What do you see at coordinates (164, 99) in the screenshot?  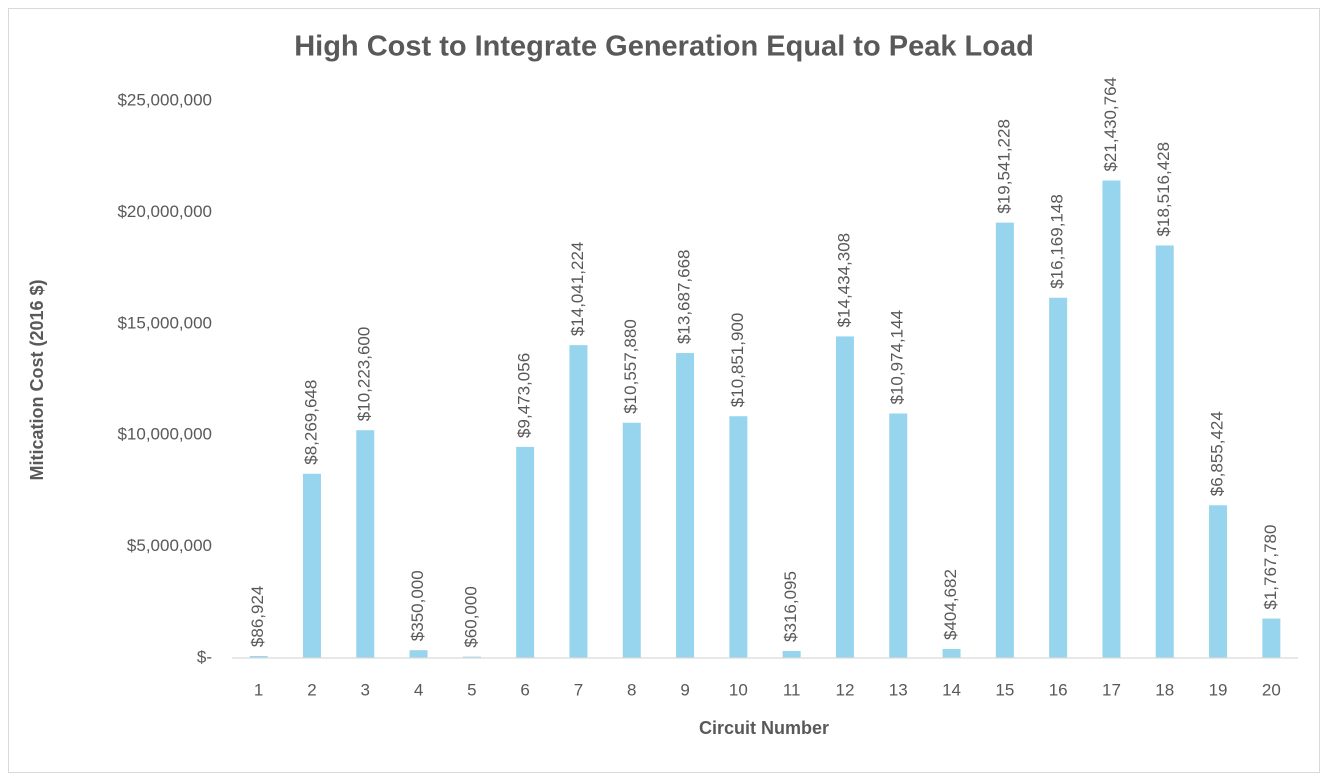 I see `y-tick-label: $25,000,000` at bounding box center [164, 99].